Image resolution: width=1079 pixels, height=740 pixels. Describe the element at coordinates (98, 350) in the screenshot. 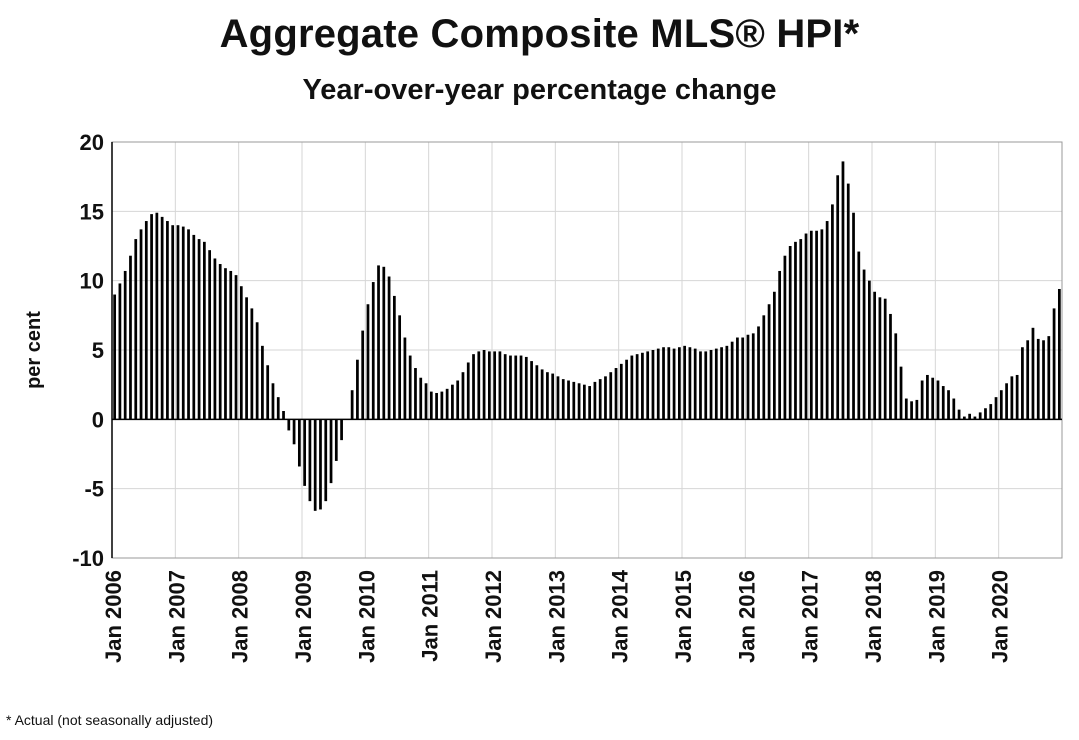

I see `y-tick-label: 5` at that location.